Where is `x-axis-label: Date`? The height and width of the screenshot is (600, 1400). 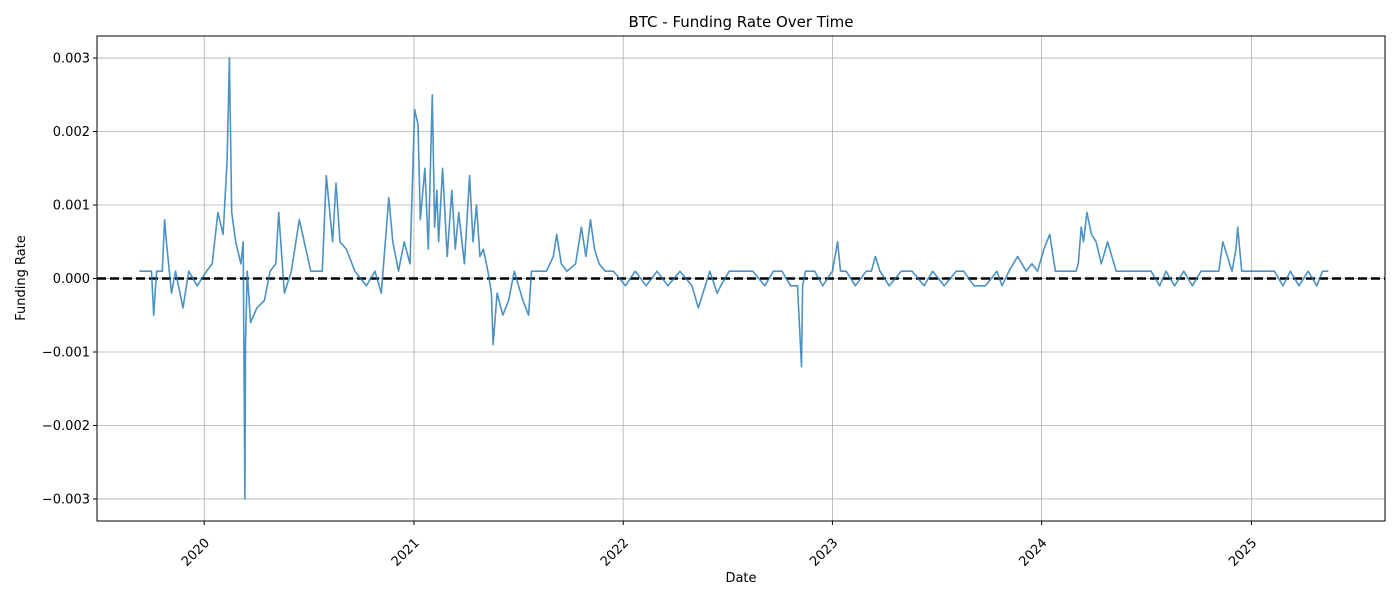
x-axis-label: Date is located at coordinates (740, 578).